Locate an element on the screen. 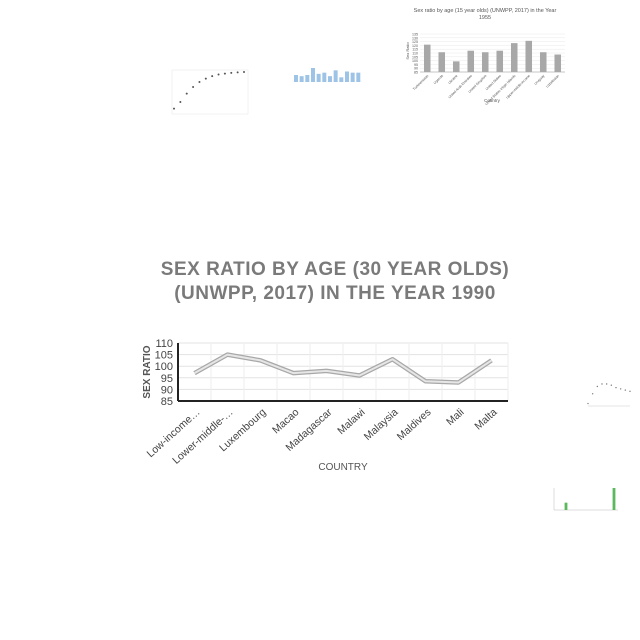  thumbnail-chart-2-svg is located at coordinates (326, 83).